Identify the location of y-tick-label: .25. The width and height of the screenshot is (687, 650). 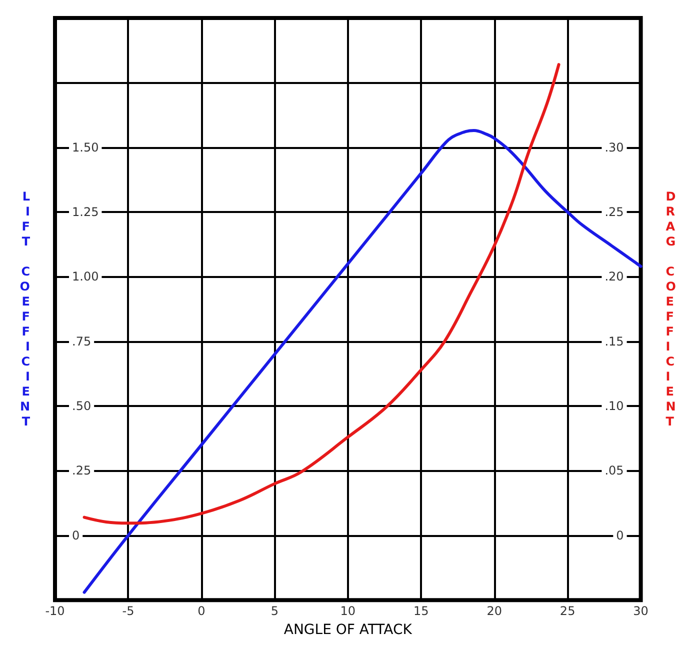
(82, 471).